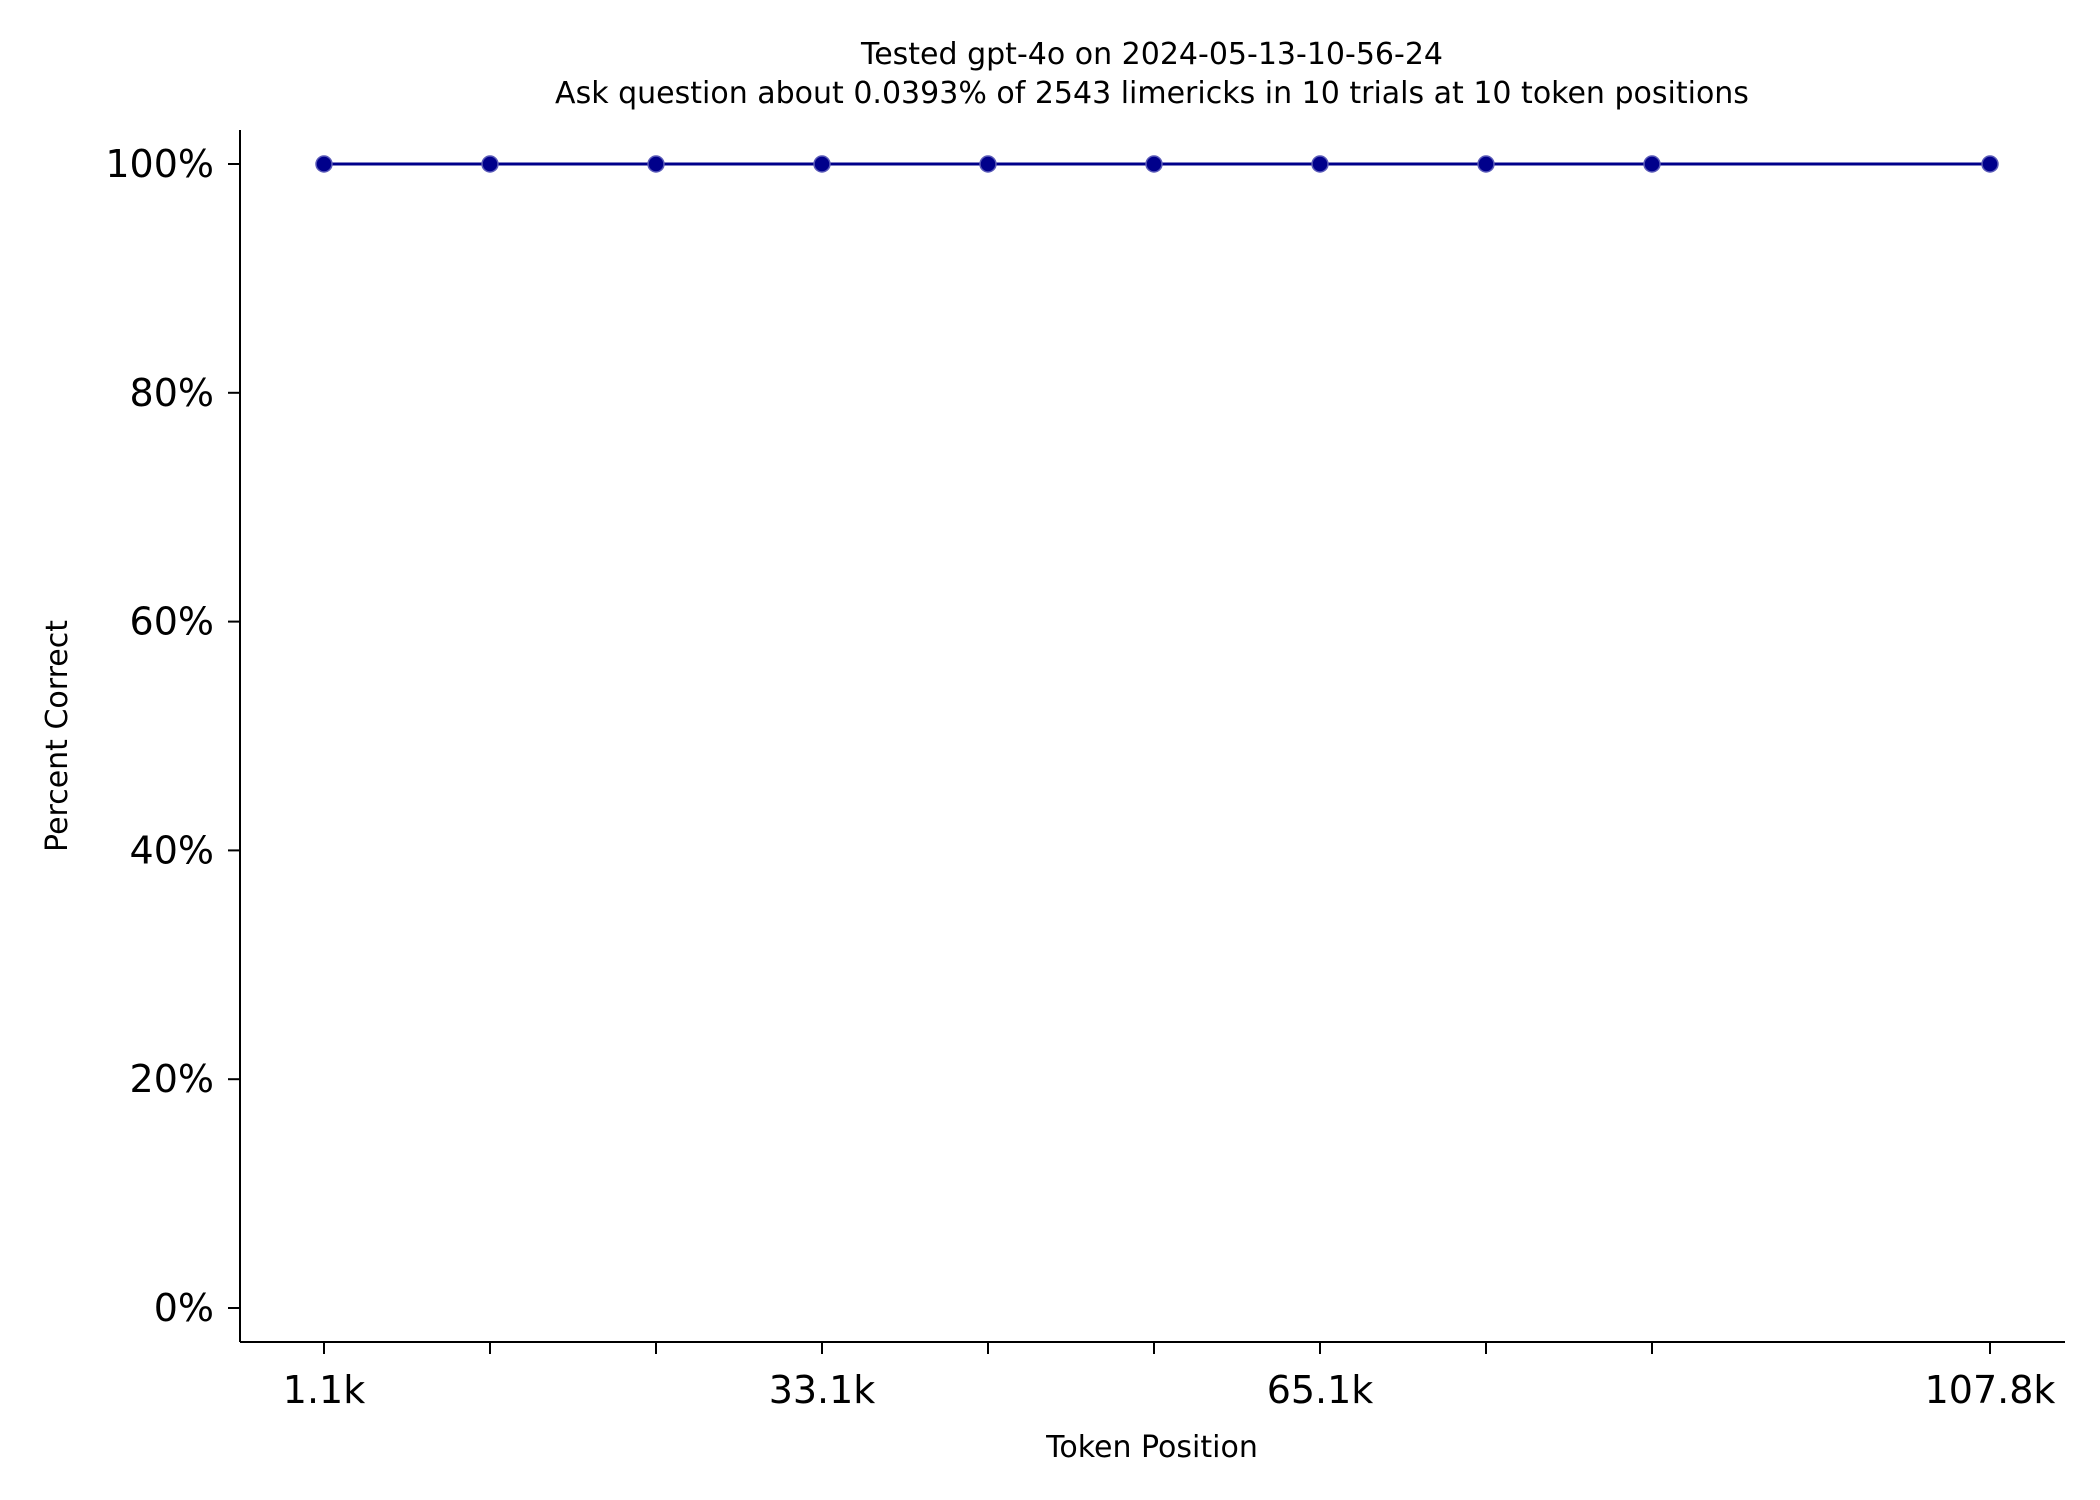 This screenshot has height=1500, width=2100. Describe the element at coordinates (173, 736) in the screenshot. I see `y-axis: 0% 20% 40% 60% 80% 100%` at that location.